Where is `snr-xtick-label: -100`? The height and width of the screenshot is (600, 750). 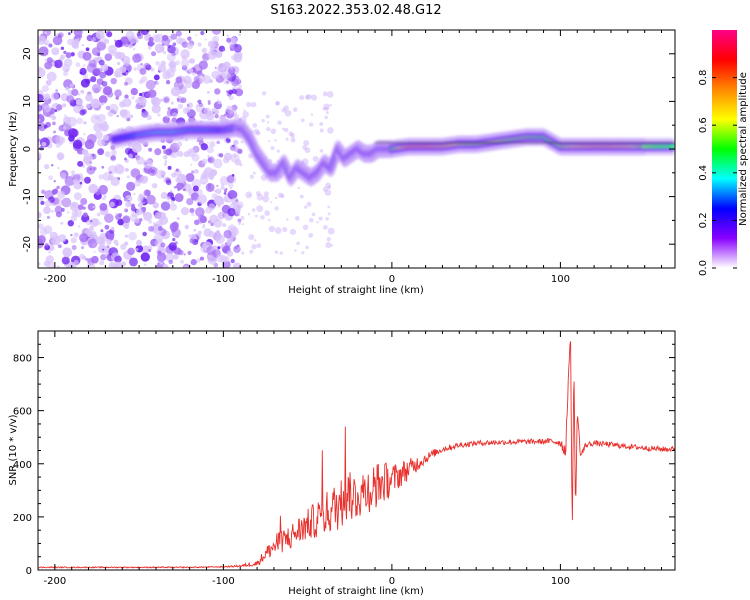 snr-xtick-label: -100 is located at coordinates (223, 581).